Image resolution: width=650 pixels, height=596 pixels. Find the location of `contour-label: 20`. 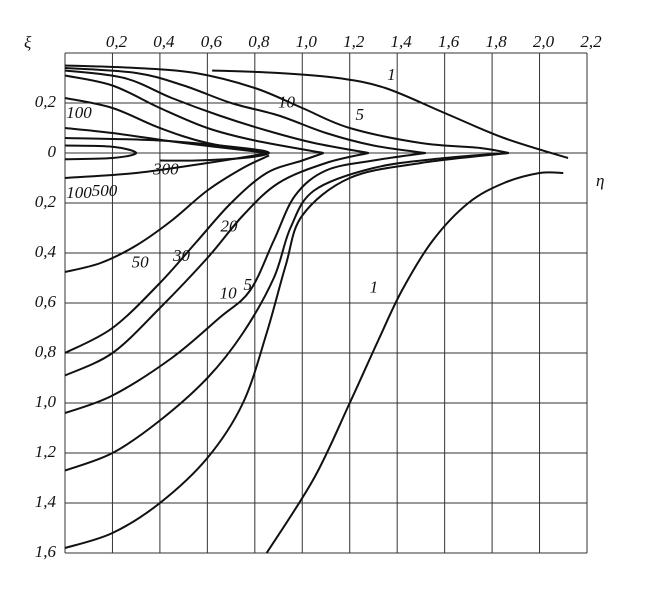

contour-label: 20 is located at coordinates (229, 225).